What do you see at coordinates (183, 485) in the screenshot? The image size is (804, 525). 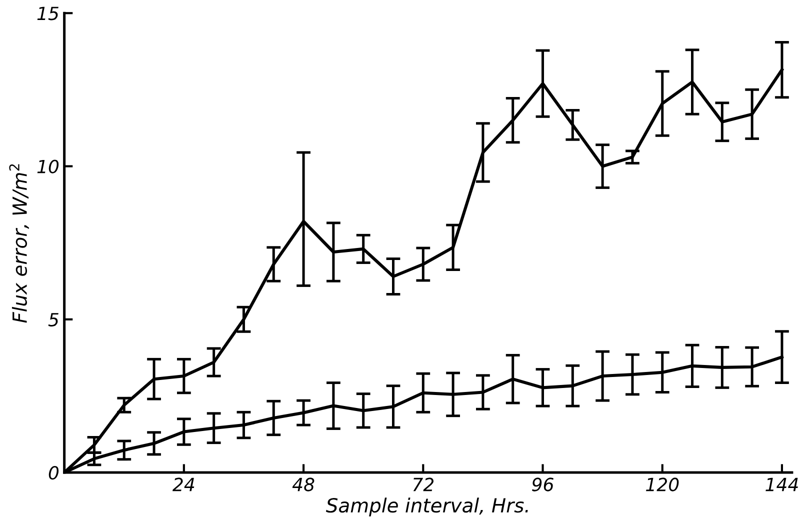 I see `x-tick-label: 24` at bounding box center [183, 485].